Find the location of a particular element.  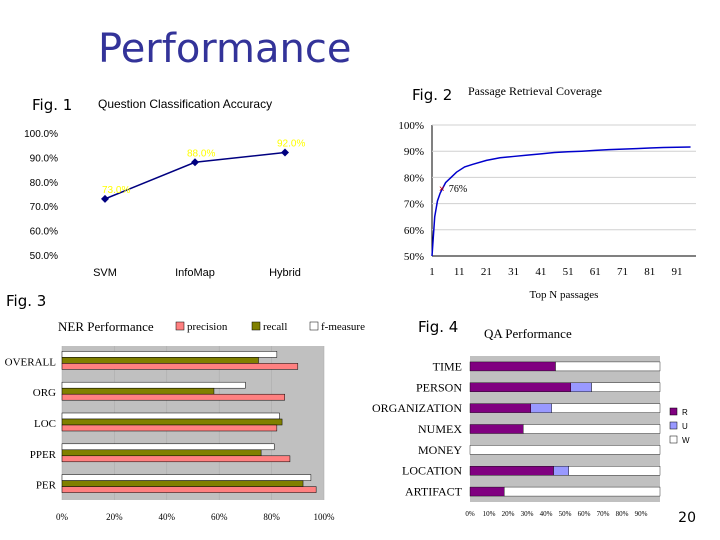

x-tick-label: 70% is located at coordinates (603, 514).